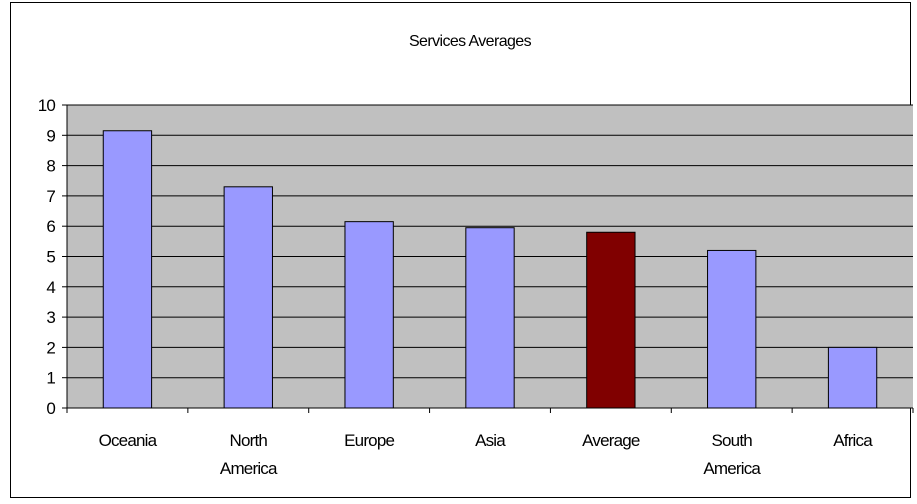 The image size is (917, 504). I want to click on y-tick-labels: 0 1 2 3 4 5 6 7 8 9 10, so click(47, 257).